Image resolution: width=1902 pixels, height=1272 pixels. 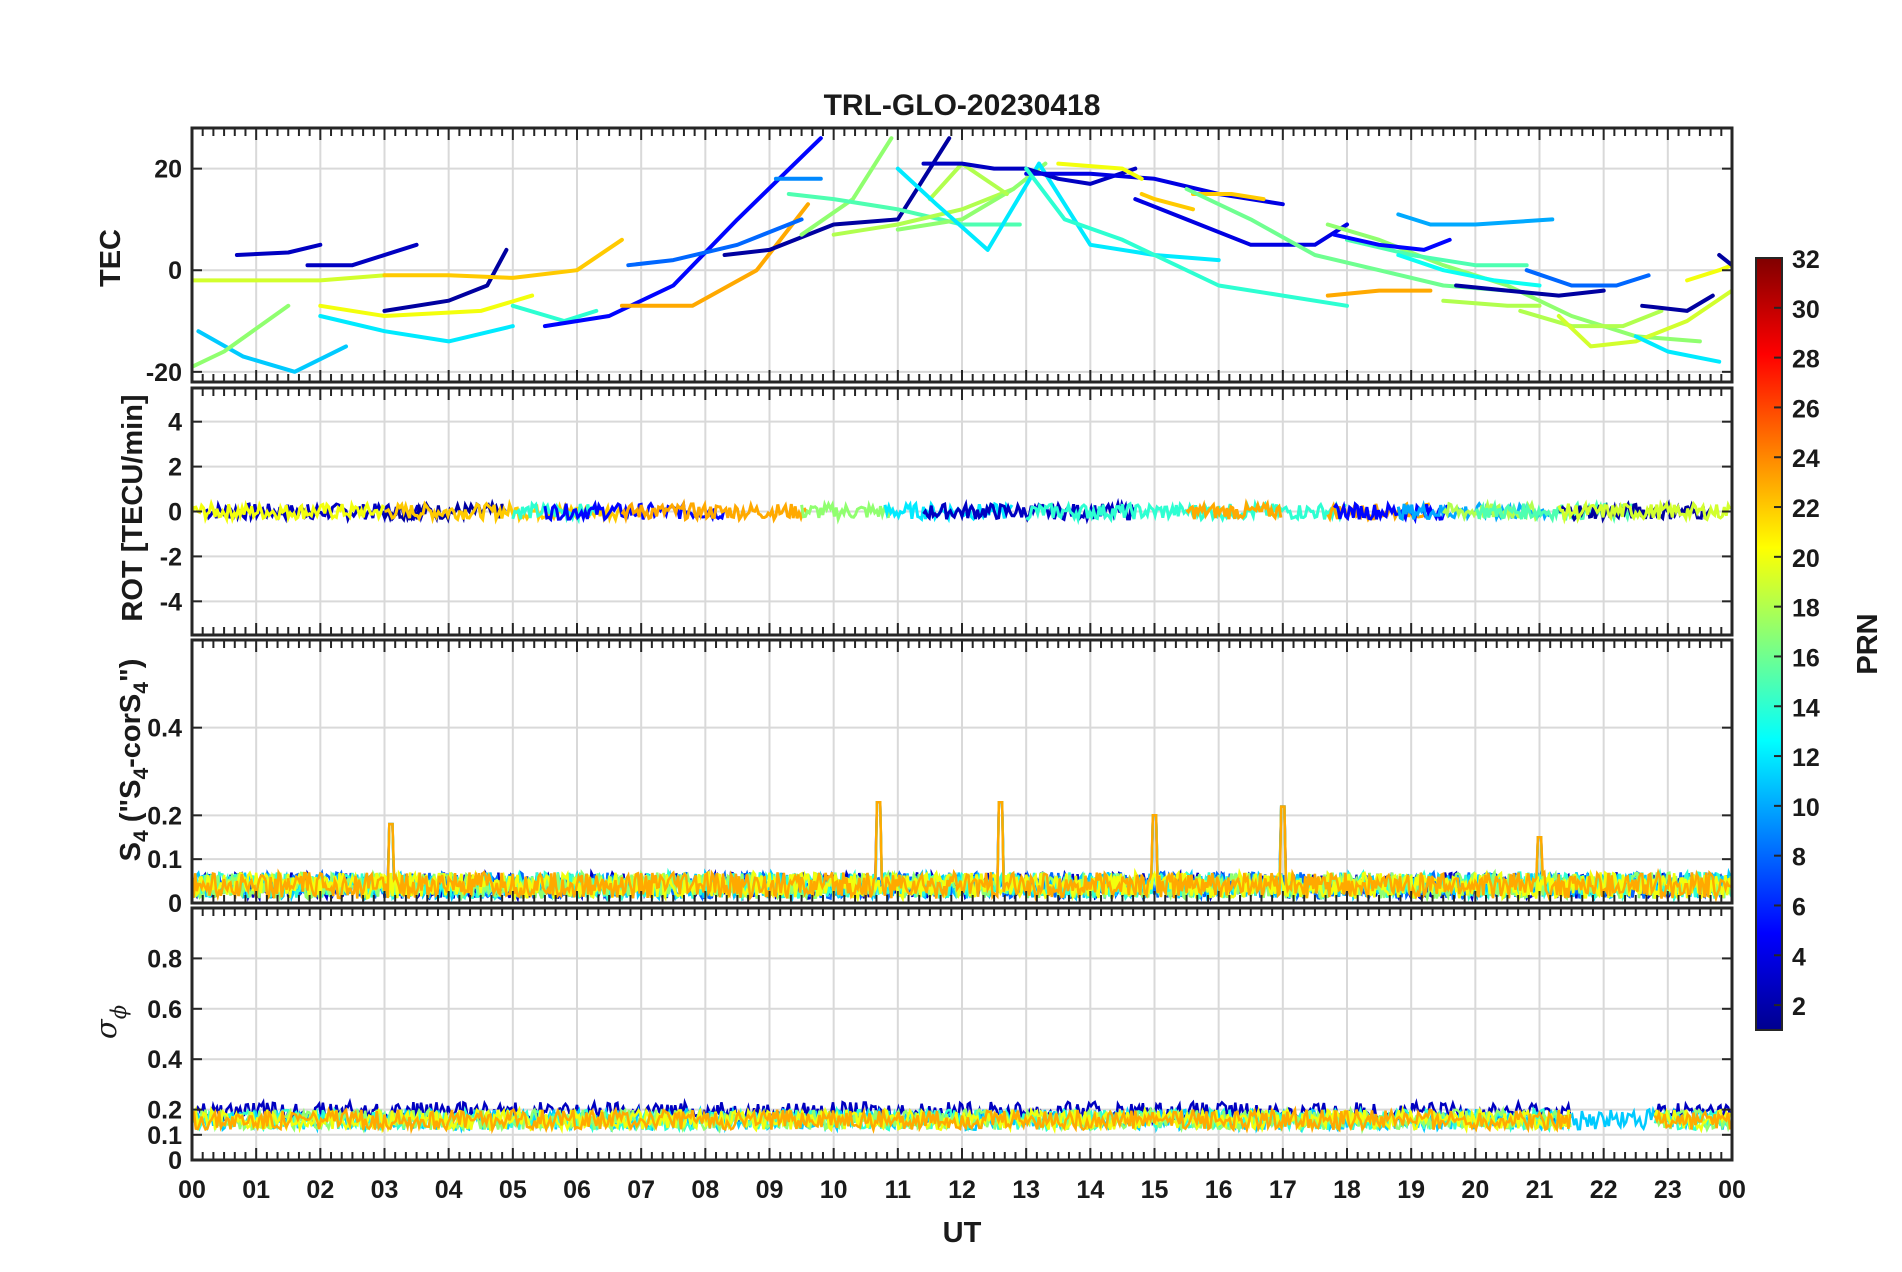 What do you see at coordinates (256, 1190) in the screenshot?
I see `x-tick-label: 01` at bounding box center [256, 1190].